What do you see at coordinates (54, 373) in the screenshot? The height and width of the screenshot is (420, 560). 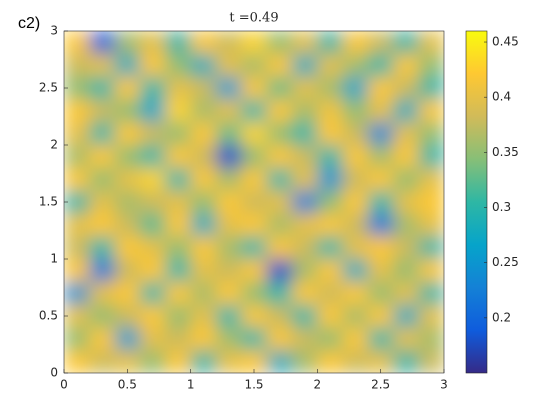 I see `y-tick-label: 0` at bounding box center [54, 373].